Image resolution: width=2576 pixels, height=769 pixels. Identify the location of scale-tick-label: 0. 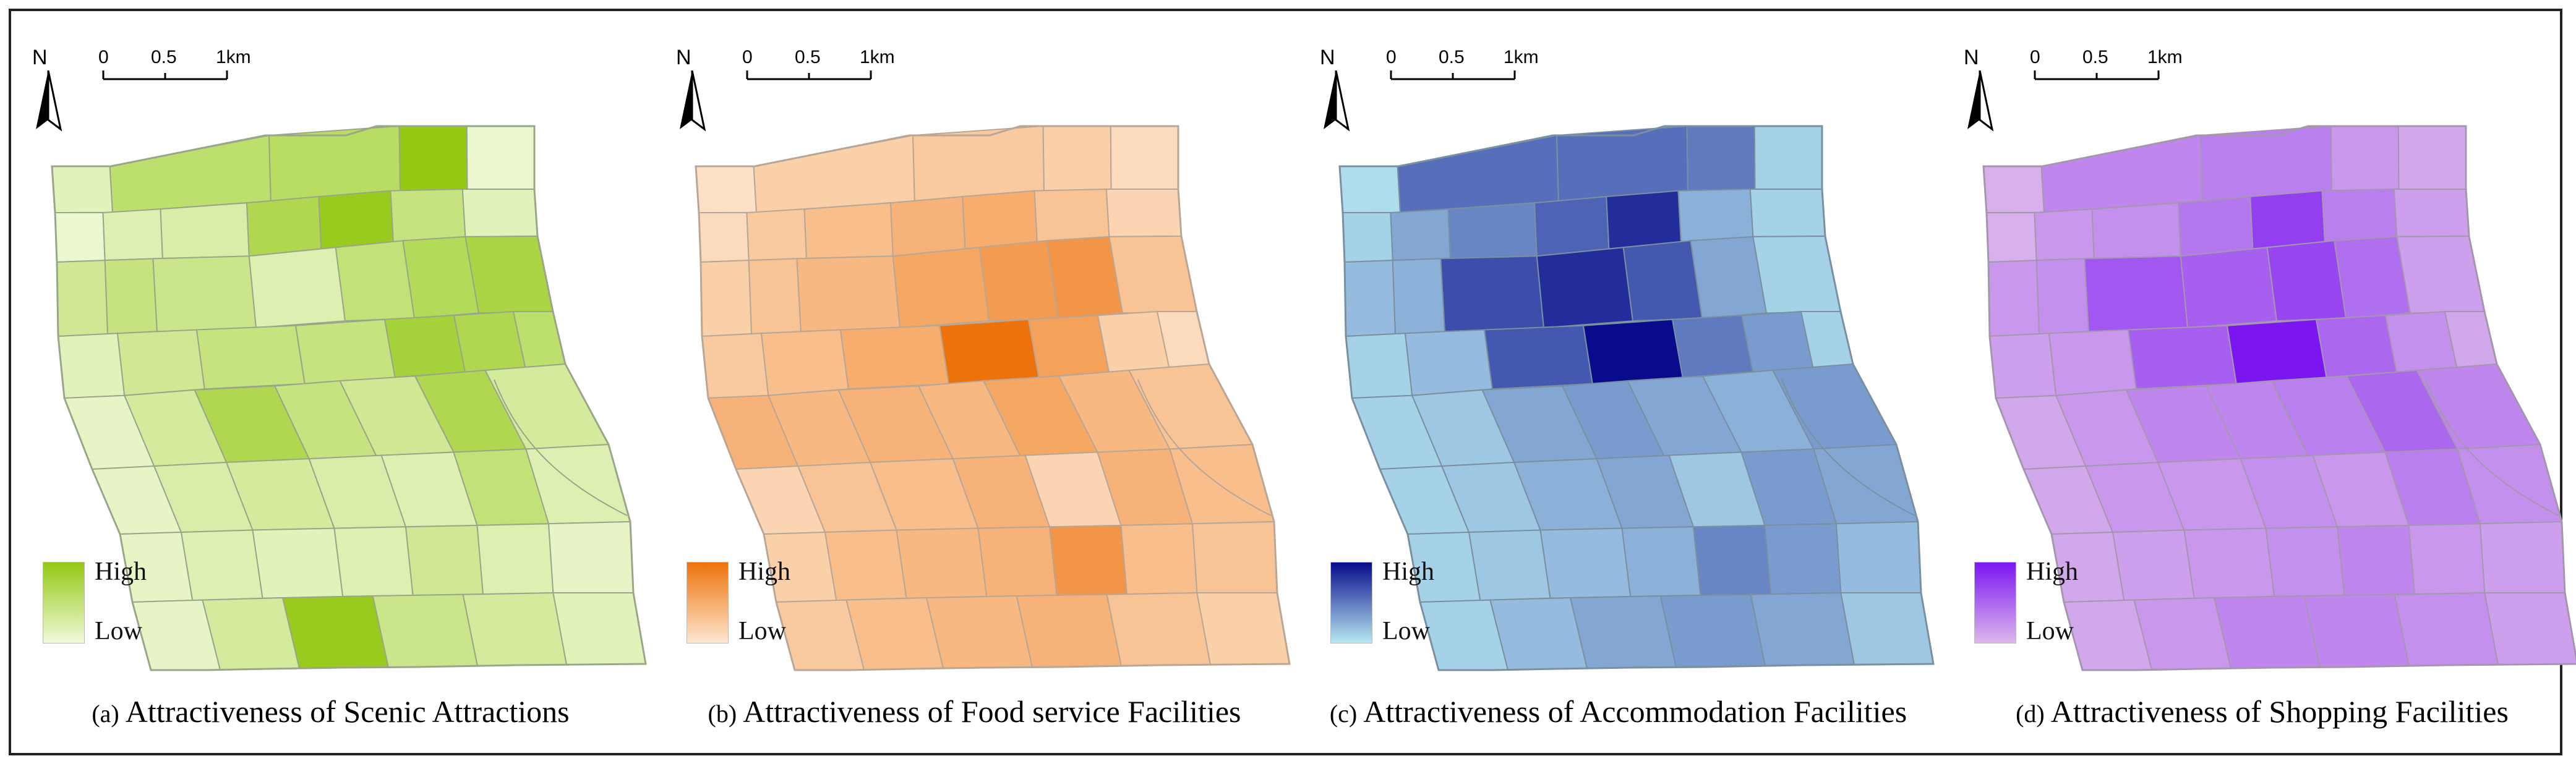
(2035, 57).